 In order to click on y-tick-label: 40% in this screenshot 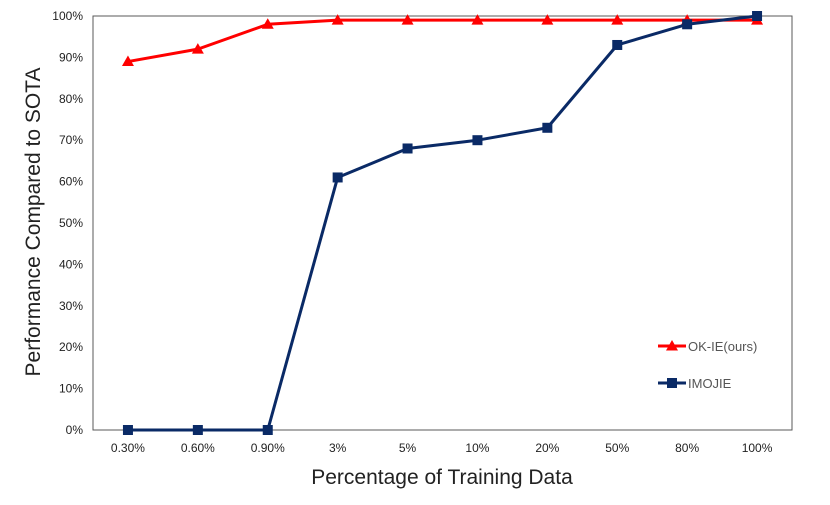, I will do `click(71, 264)`.